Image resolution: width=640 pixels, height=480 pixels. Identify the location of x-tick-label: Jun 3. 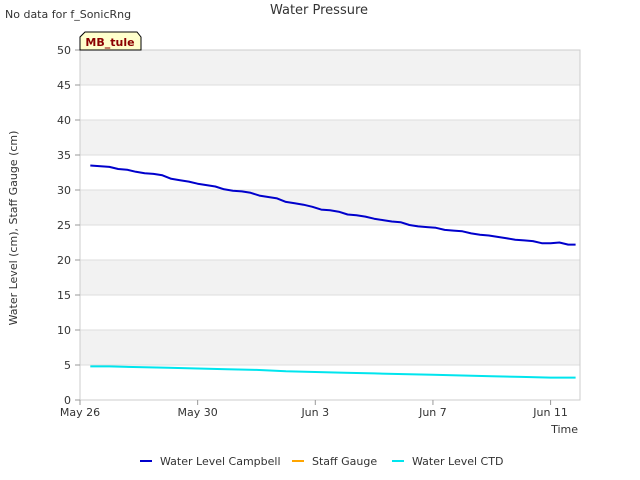
(314, 412).